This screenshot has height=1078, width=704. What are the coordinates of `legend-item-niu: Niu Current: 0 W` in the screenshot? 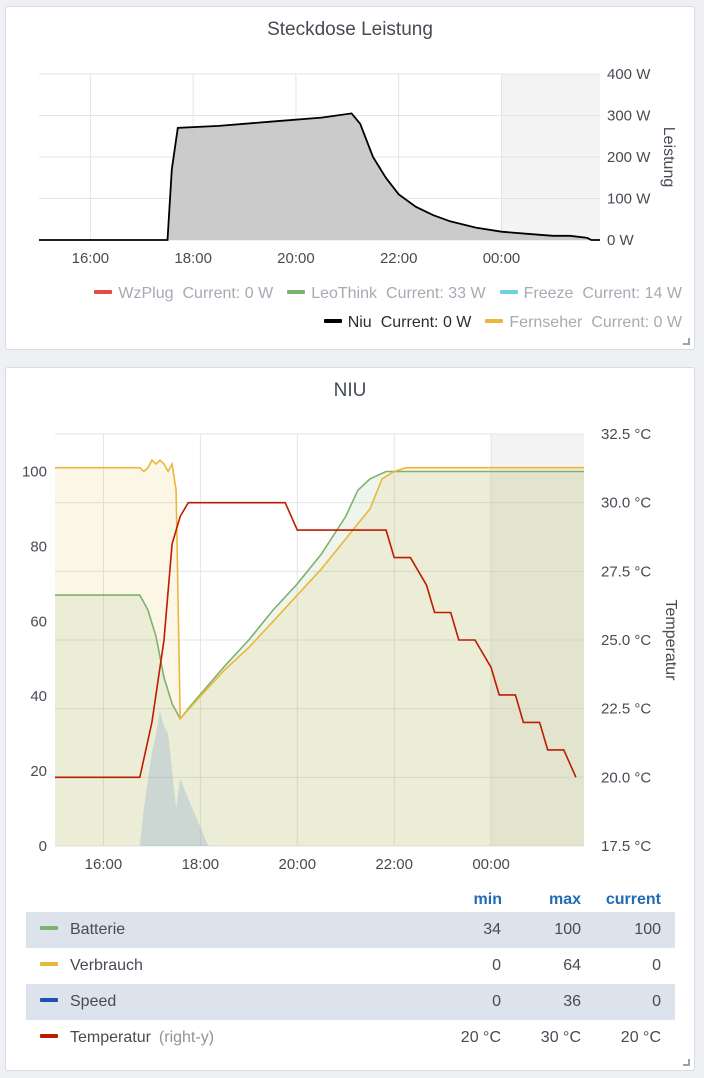 It's located at (397, 323).